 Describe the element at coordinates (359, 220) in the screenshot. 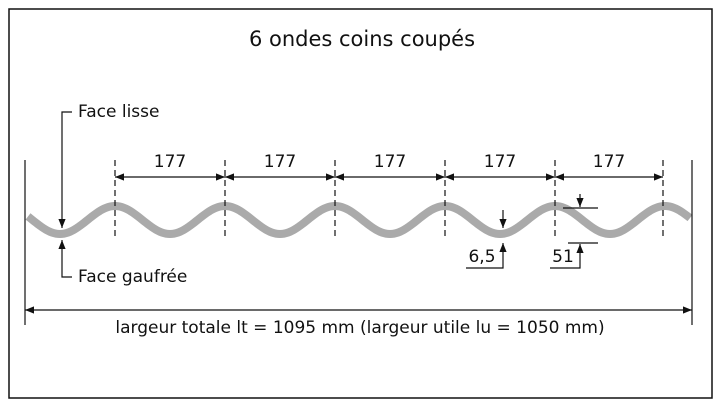

I see `sheet-profile` at that location.